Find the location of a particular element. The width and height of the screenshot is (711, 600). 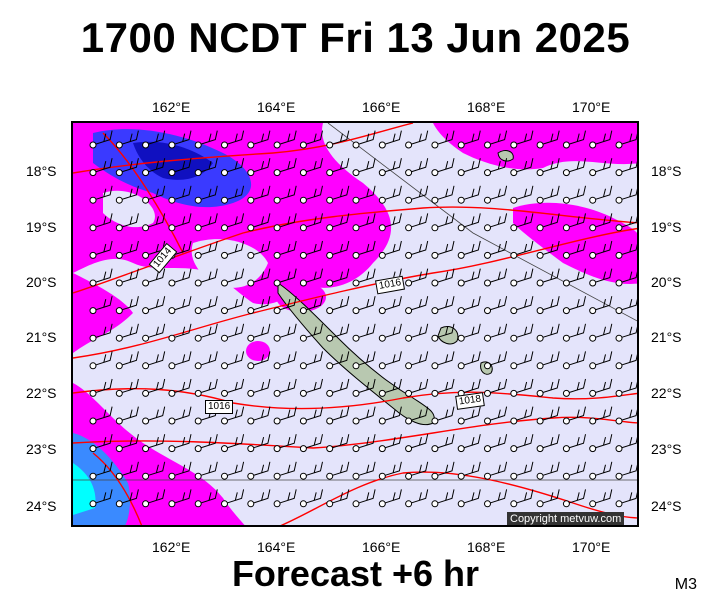

lon-label-bottom-162: 162°E is located at coordinates (171, 547).